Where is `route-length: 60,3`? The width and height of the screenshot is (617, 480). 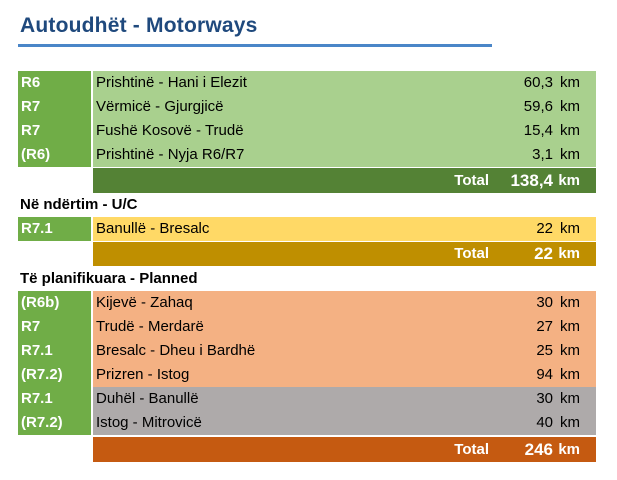
route-length: 60,3 is located at coordinates (538, 82).